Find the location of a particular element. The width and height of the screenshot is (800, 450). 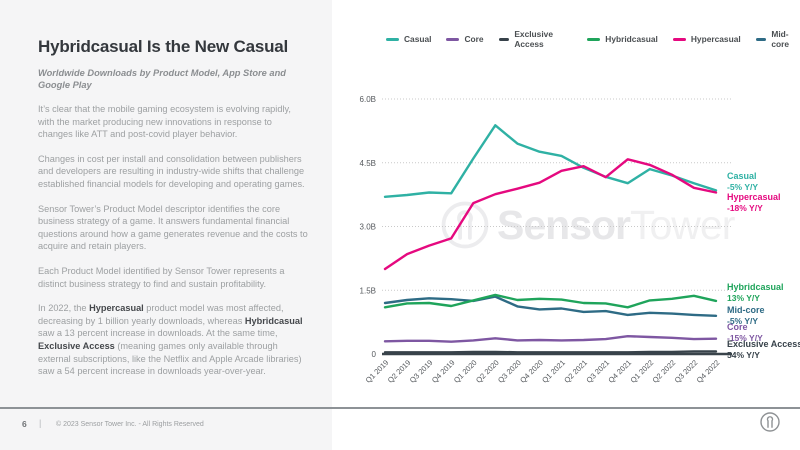

legend-label: Mid-core is located at coordinates (780, 39).